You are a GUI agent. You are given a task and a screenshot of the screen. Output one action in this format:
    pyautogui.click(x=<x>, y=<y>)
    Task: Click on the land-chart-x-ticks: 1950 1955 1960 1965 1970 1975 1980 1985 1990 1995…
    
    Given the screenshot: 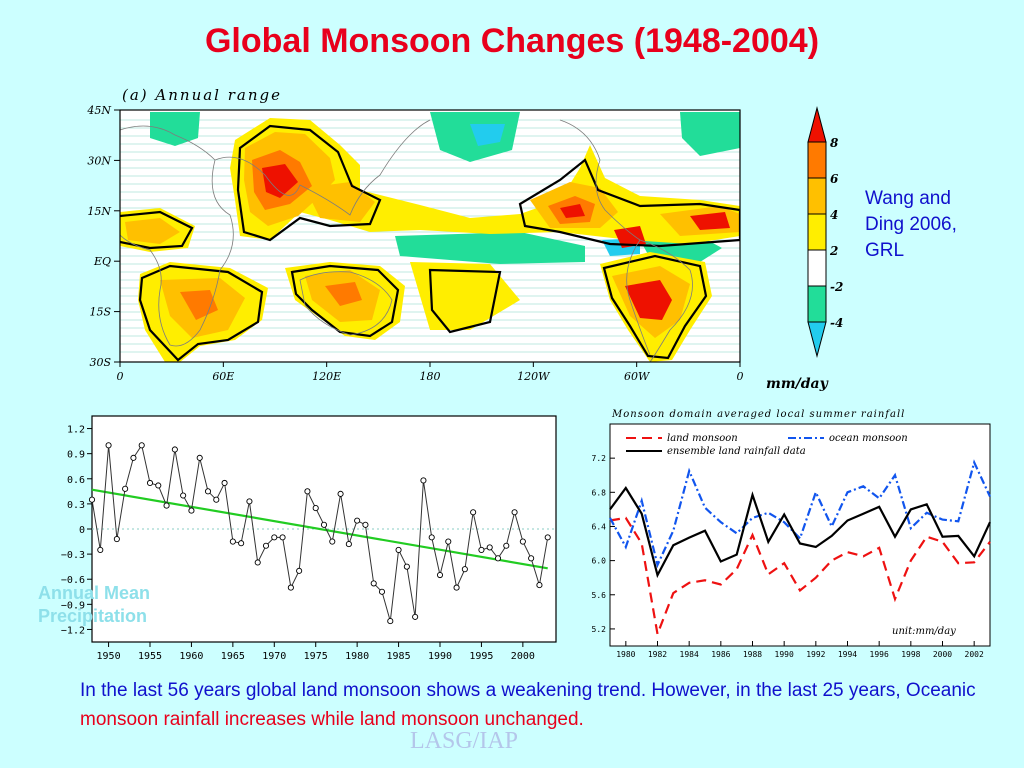 What is the action you would take?
    pyautogui.click(x=316, y=652)
    